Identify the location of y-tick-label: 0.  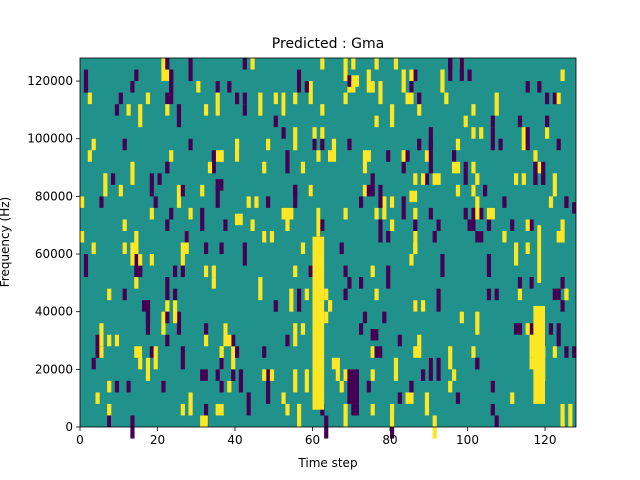
(69, 427).